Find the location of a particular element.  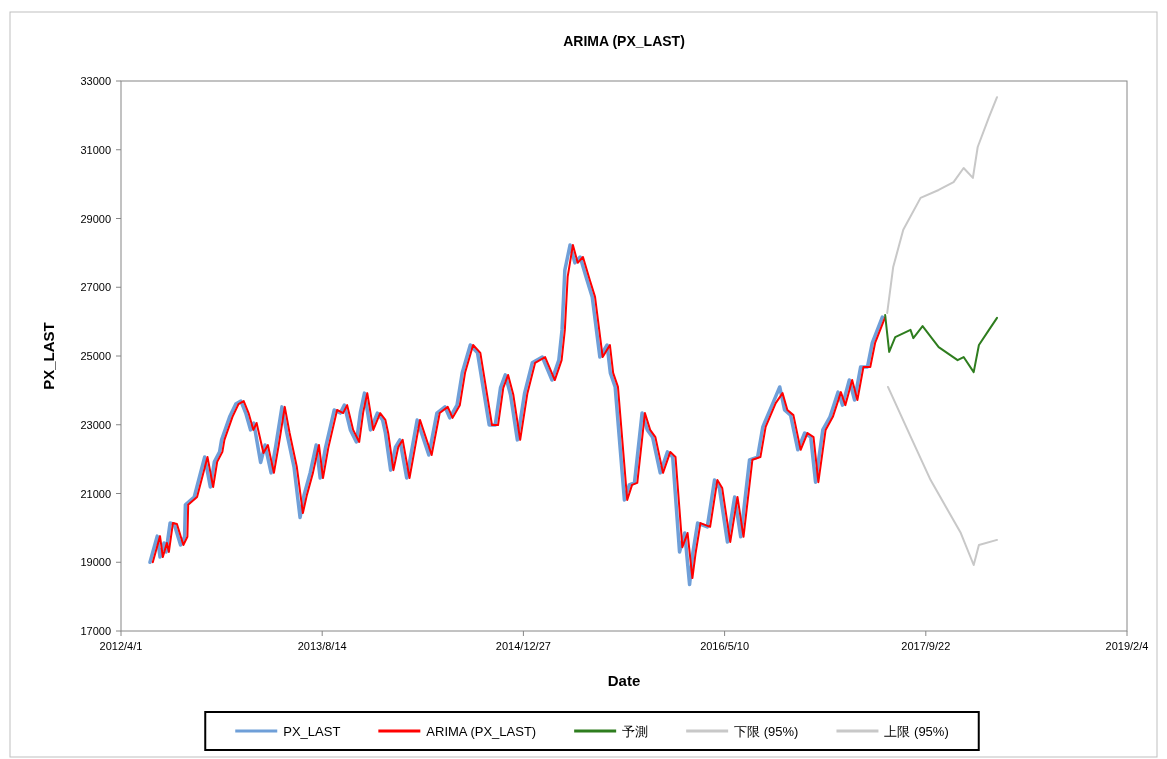

y-tick-label: 23000 is located at coordinates (95, 424).